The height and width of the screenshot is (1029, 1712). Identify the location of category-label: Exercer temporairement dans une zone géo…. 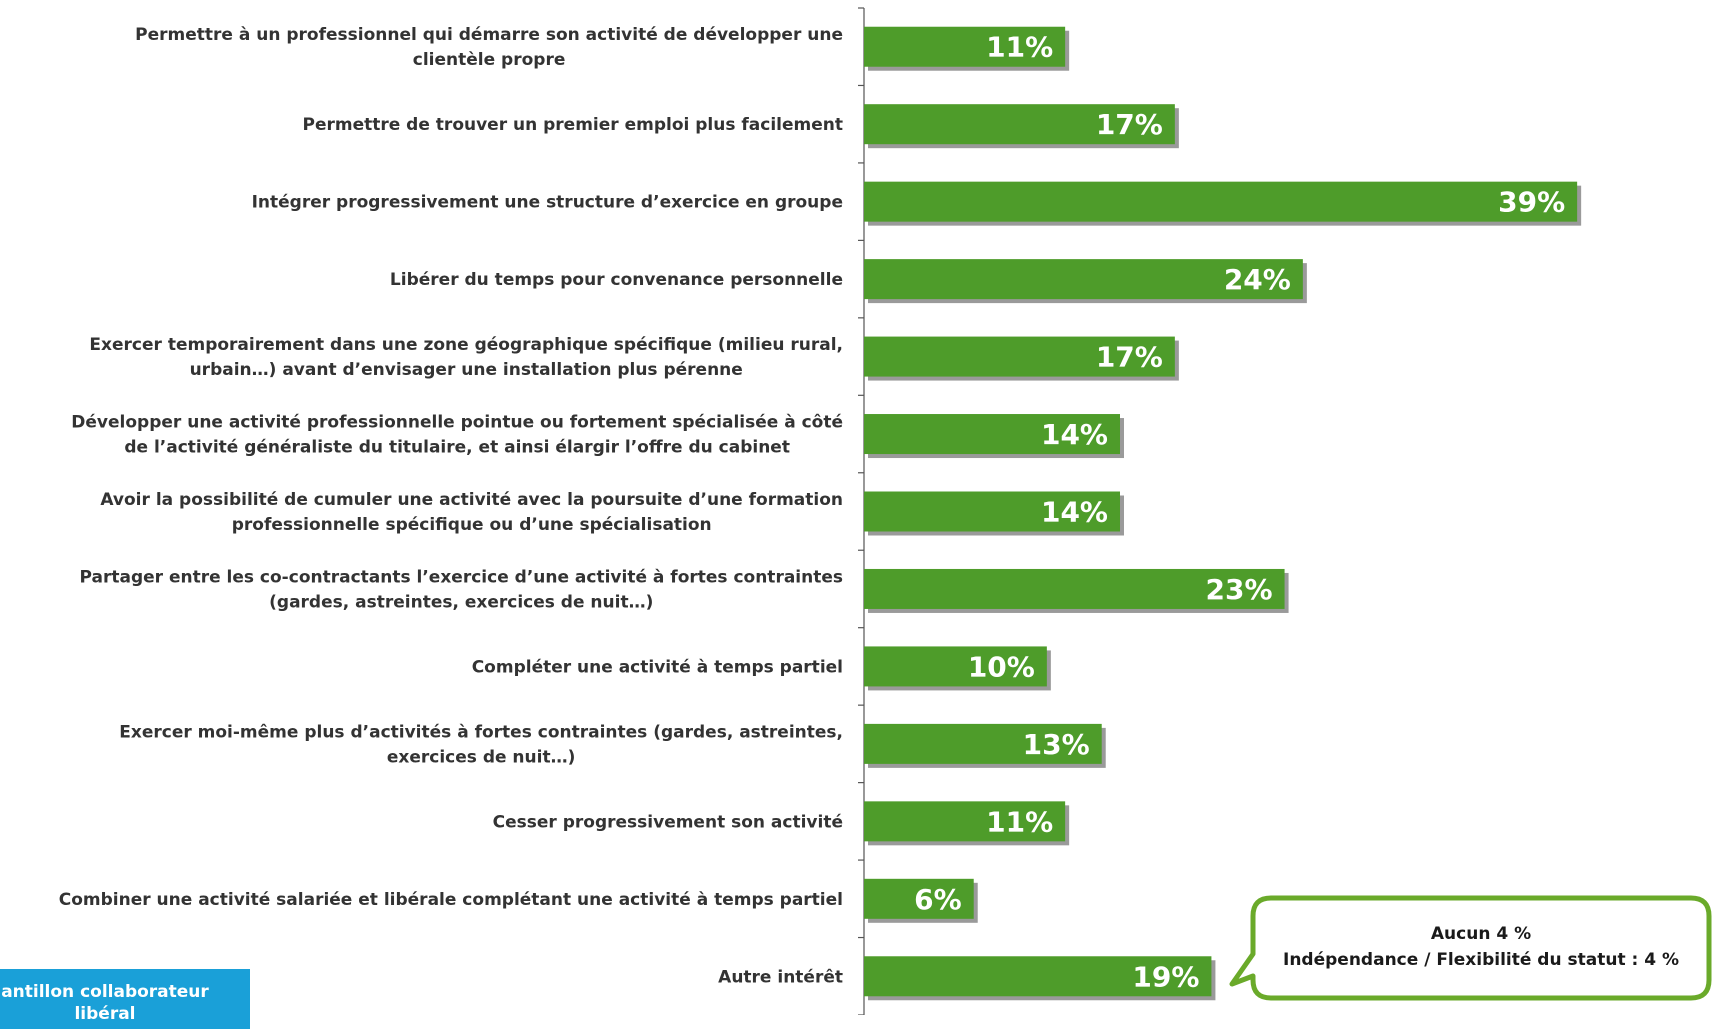
(466, 345).